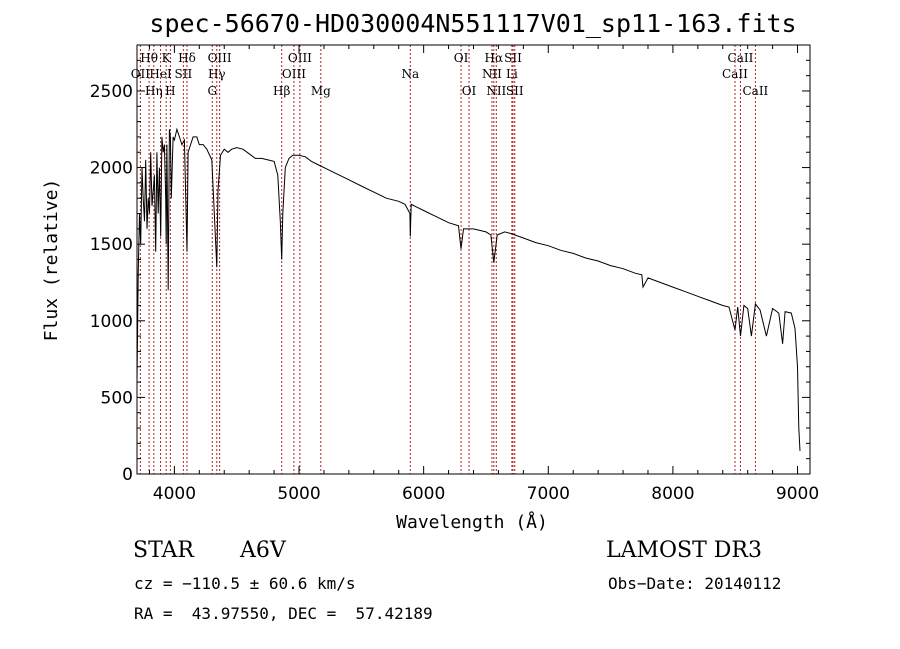 Image resolution: width=900 pixels, height=649 pixels. Describe the element at coordinates (684, 550) in the screenshot. I see `survey-name: LAMOST DR3` at that location.